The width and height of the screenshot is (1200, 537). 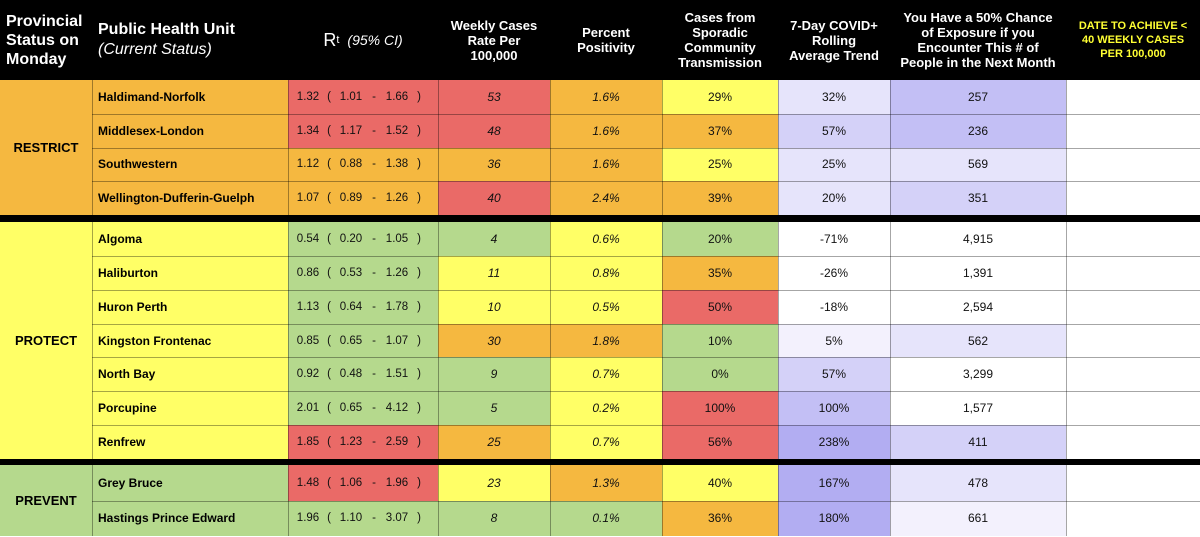 I want to click on ci-low: 0.64, so click(x=351, y=306).